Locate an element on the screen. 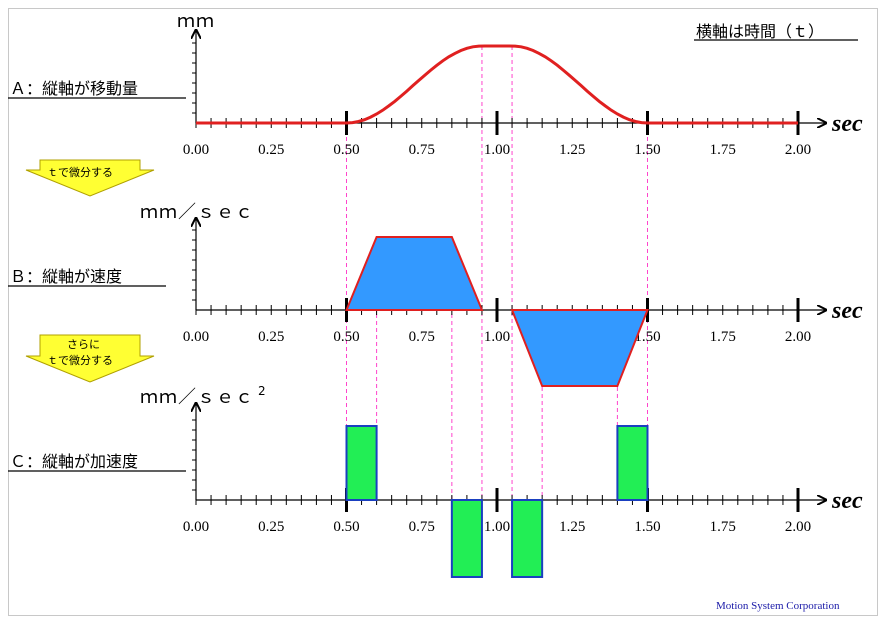 The image size is (887, 622). unit-c: ｍｍ／ｓｅｃ 2 is located at coordinates (203, 396).